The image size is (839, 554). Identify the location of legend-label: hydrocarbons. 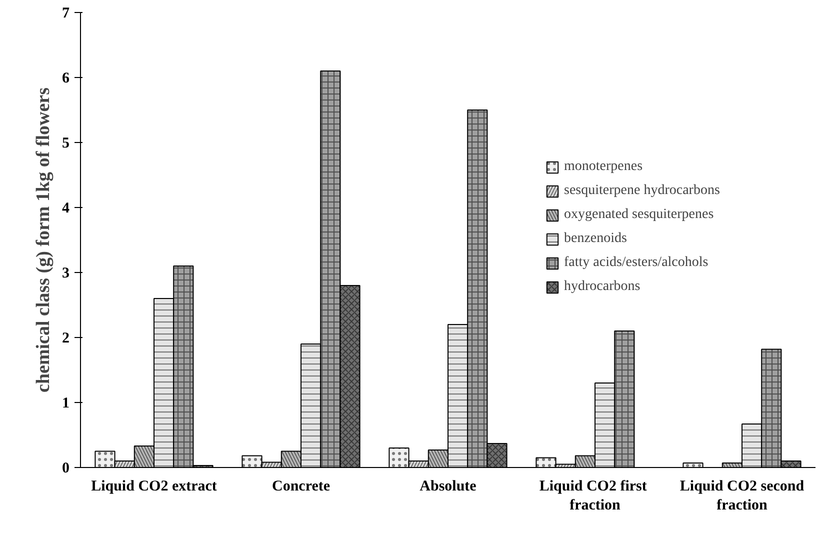
(602, 287).